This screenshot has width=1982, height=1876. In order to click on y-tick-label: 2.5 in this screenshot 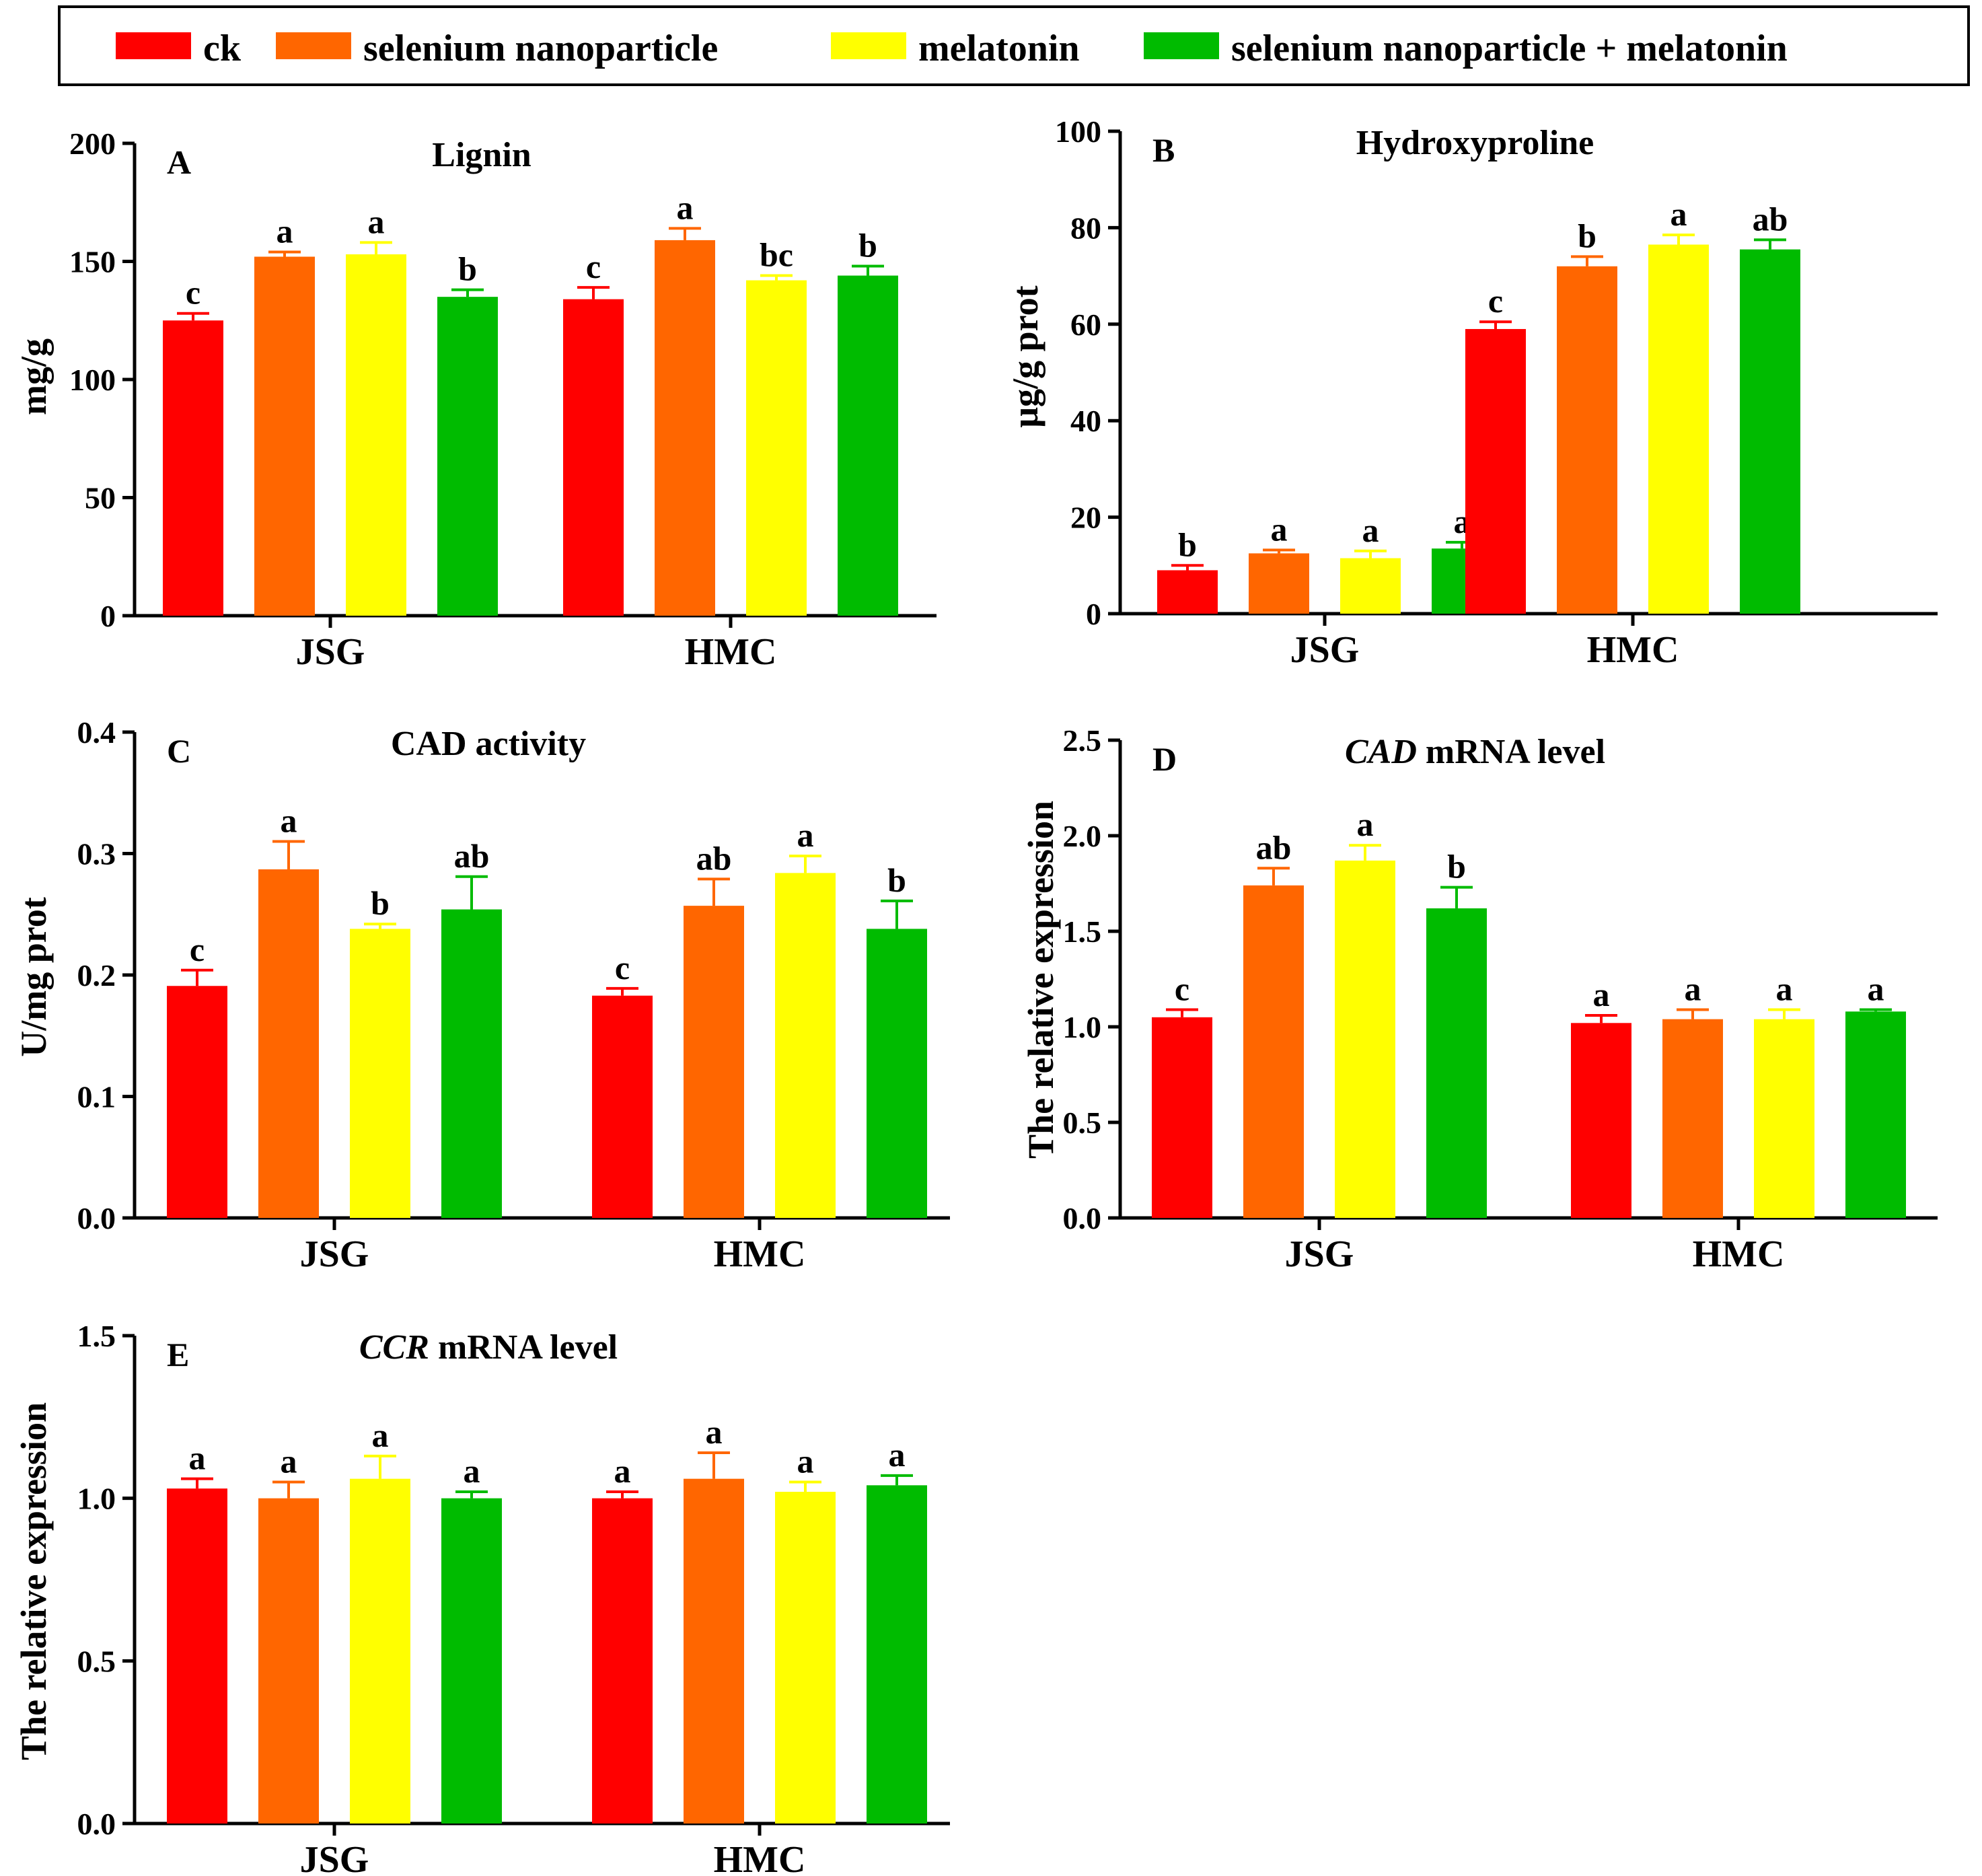, I will do `click(1082, 740)`.